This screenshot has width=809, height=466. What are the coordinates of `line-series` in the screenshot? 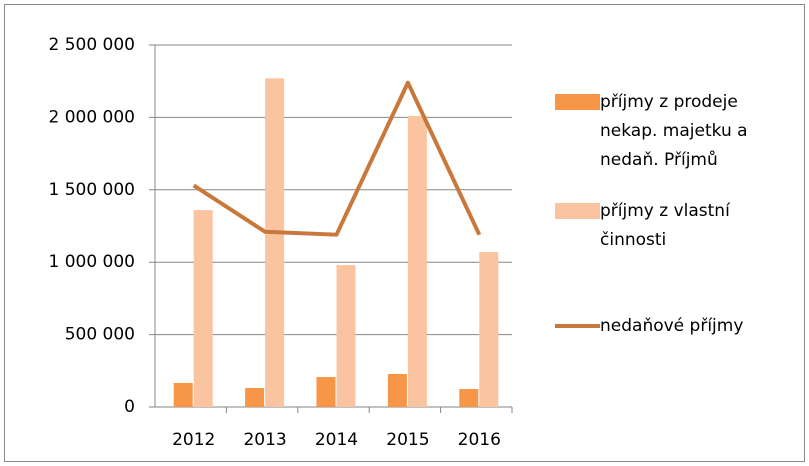 It's located at (337, 158).